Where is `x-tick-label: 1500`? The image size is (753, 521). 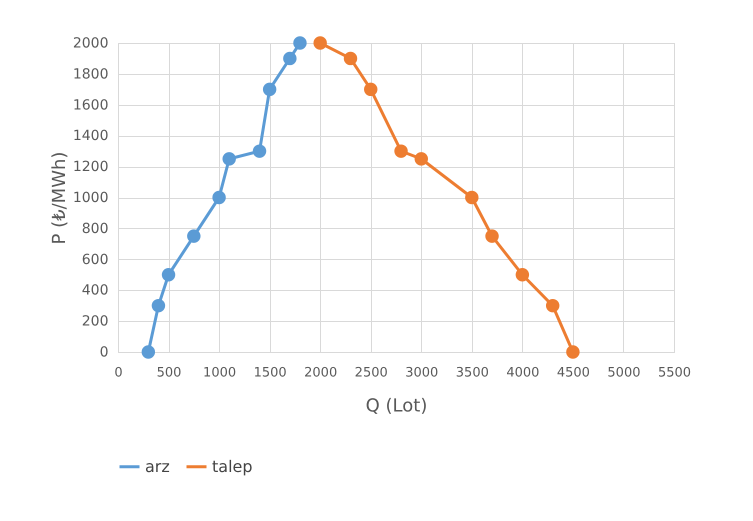
x-tick-label: 1500 is located at coordinates (270, 373).